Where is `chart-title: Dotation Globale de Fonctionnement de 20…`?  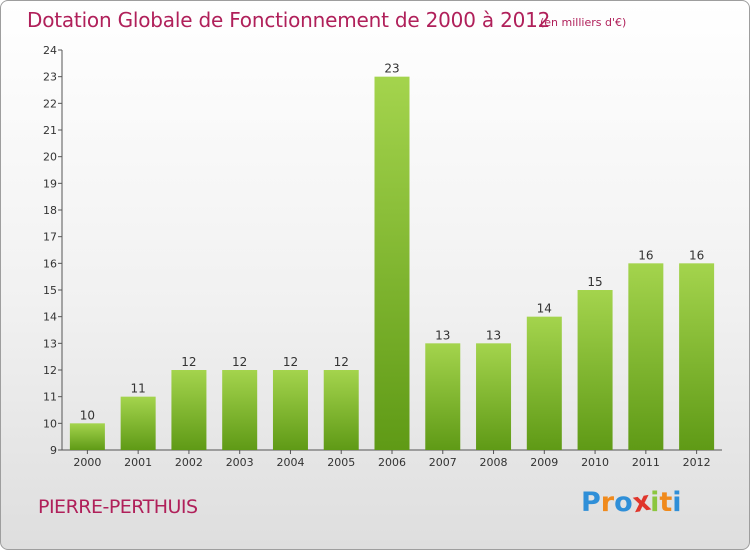
chart-title: Dotation Globale de Fonctionnement de 20… is located at coordinates (289, 20).